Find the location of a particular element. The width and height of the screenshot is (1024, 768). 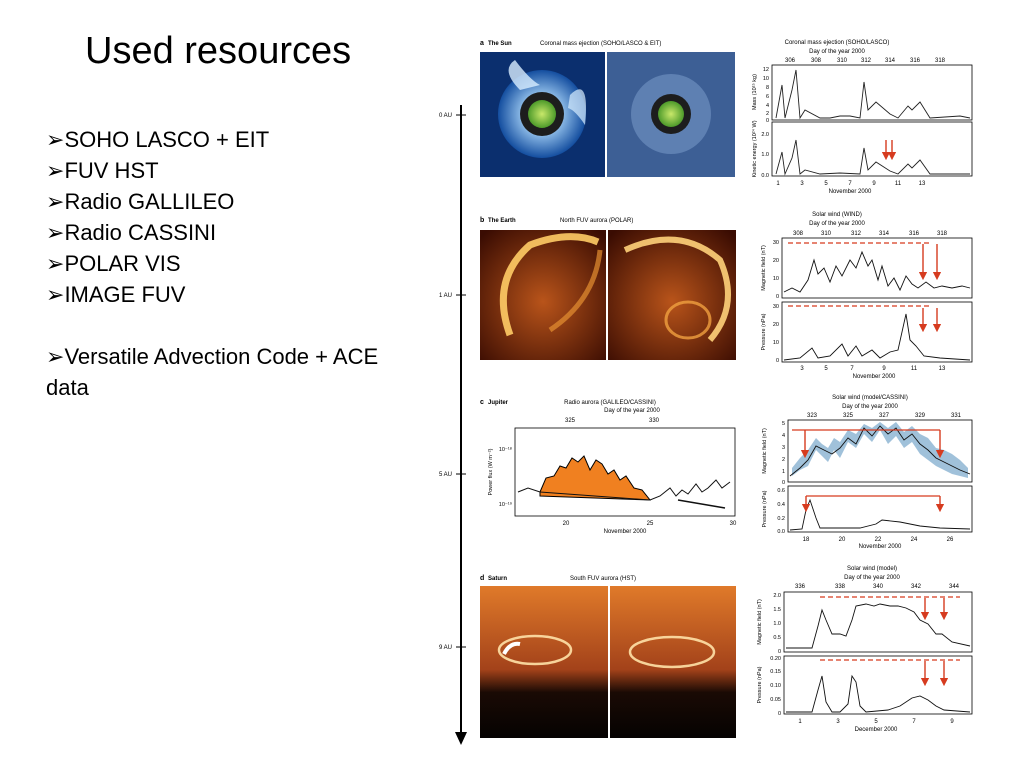

panel-c-left-title: Radio aurora (GALILEO/CASSINI) is located at coordinates (610, 403).